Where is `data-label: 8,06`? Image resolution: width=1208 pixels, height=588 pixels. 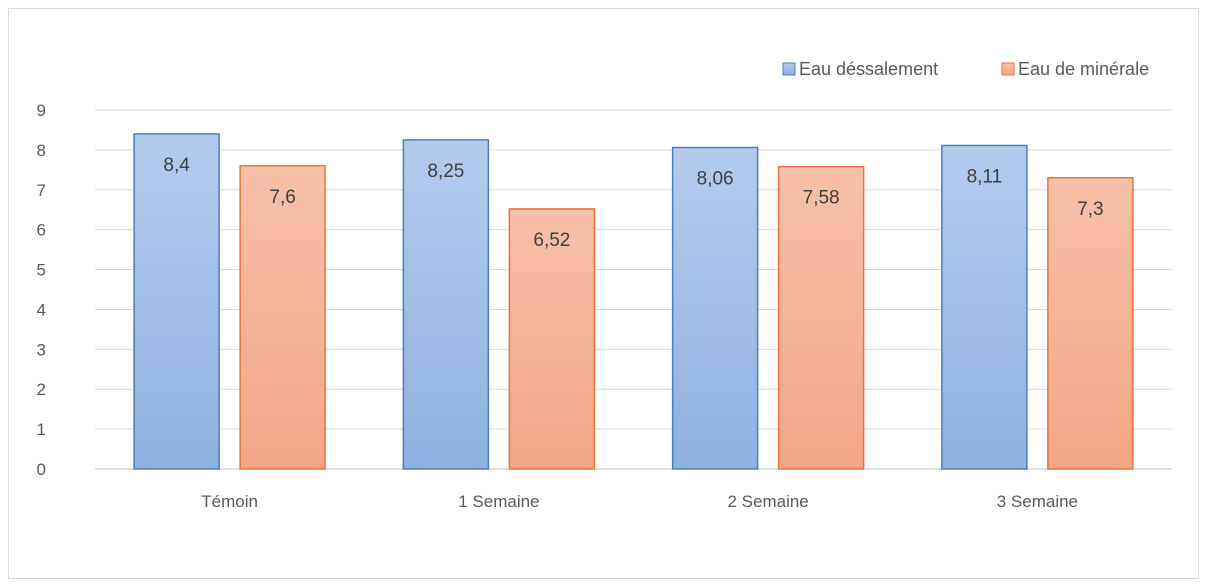
data-label: 8,06 is located at coordinates (715, 178).